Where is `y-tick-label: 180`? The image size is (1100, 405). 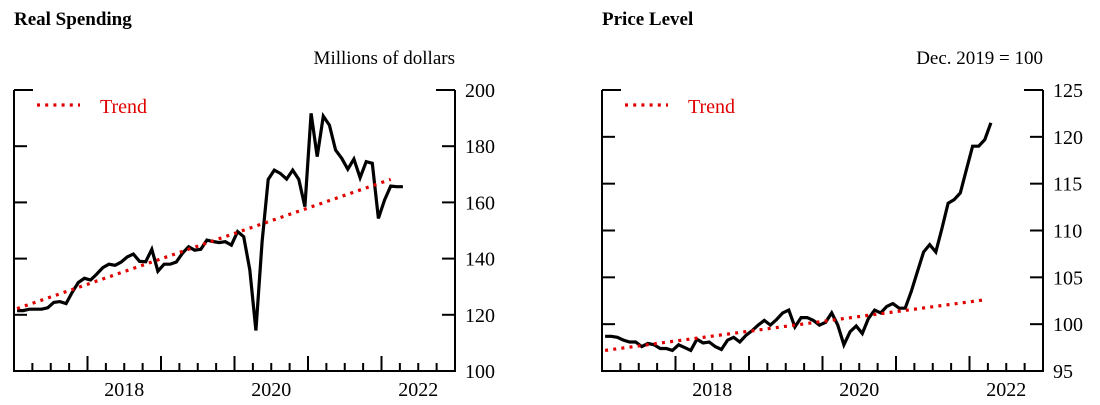 y-tick-label: 180 is located at coordinates (480, 147).